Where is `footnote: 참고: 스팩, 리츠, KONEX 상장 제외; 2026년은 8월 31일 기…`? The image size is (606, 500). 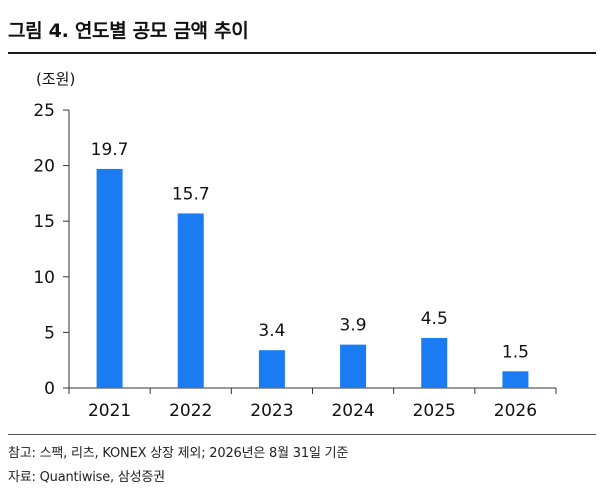
footnote: 참고: 스팩, 리츠, KONEX 상장 제외; 2026년은 8월 31일 기… is located at coordinates (178, 453).